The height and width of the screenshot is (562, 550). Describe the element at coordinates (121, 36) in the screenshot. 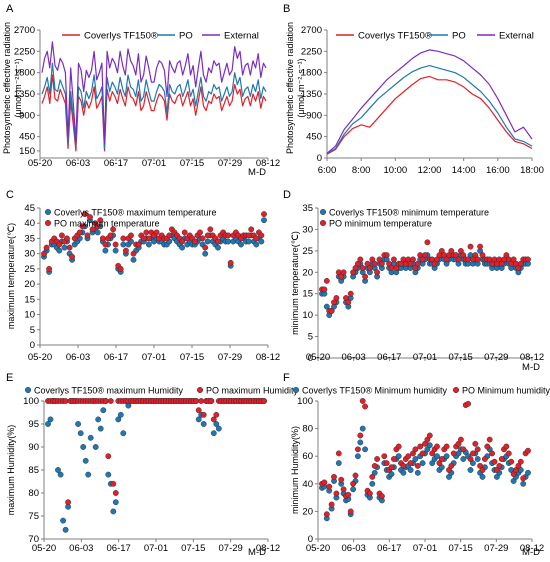

I see `legend-label: Coverlys TF150®` at that location.